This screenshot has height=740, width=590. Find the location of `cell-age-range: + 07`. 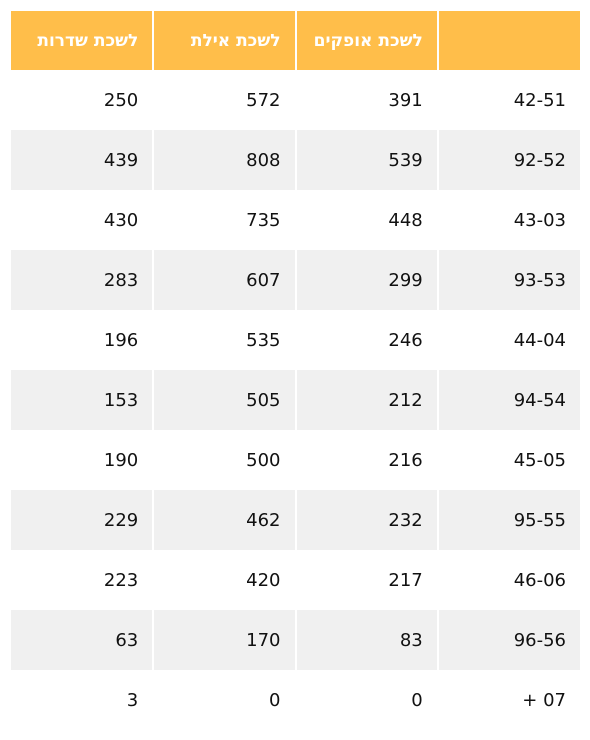

cell-age-range: + 07 is located at coordinates (508, 700).